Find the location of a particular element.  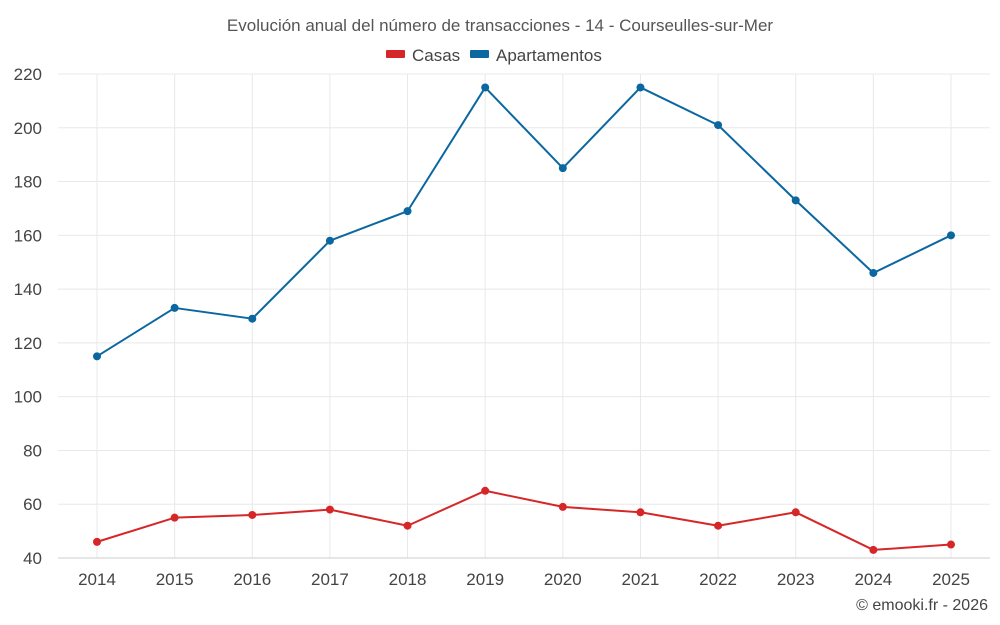

legend-item-casas: Casas is located at coordinates (423, 55).